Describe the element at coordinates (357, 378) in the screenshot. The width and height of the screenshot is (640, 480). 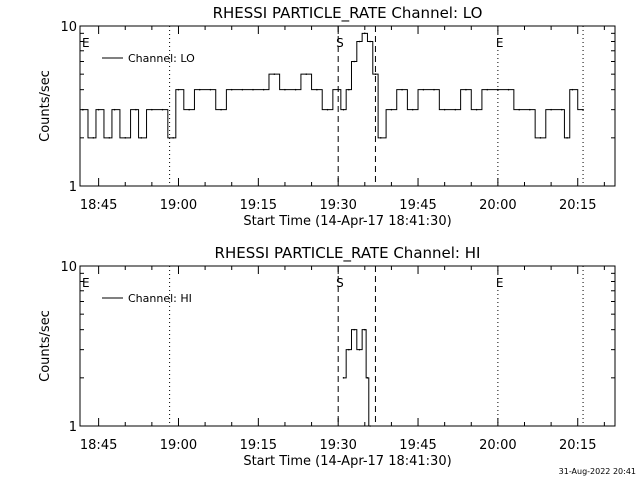
I see `series-line` at that location.